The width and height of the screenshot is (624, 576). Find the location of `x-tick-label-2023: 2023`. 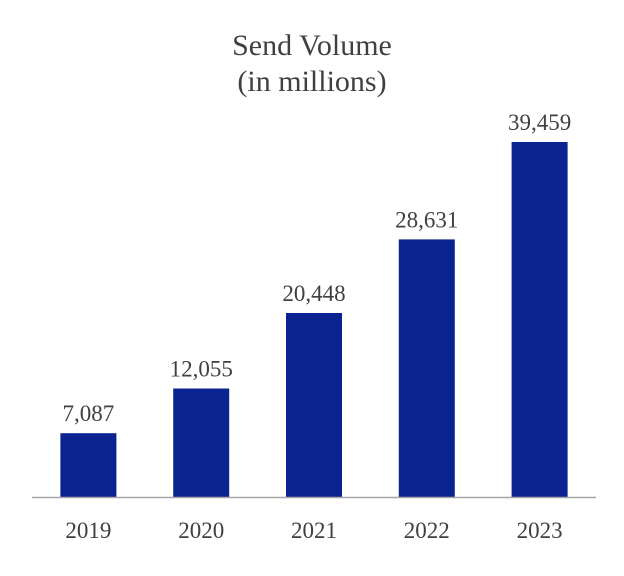

x-tick-label-2023: 2023 is located at coordinates (540, 530).